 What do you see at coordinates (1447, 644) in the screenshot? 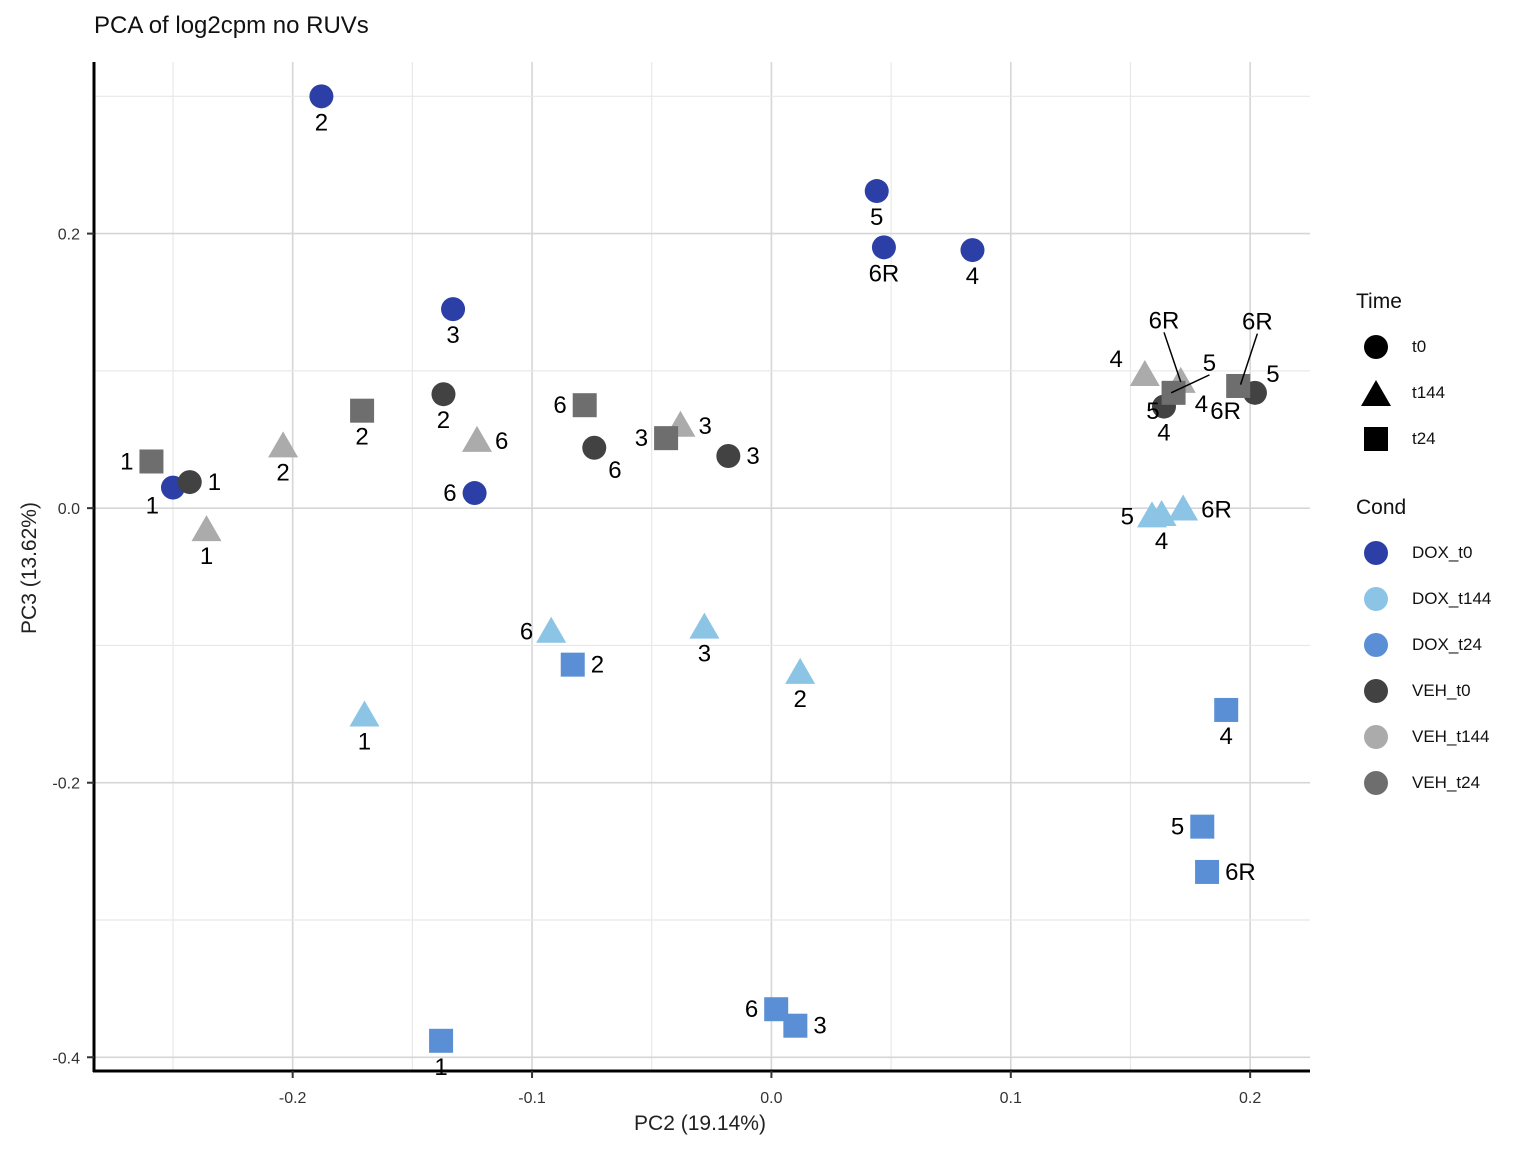
I see `legend-label: DOX_t24` at bounding box center [1447, 644].